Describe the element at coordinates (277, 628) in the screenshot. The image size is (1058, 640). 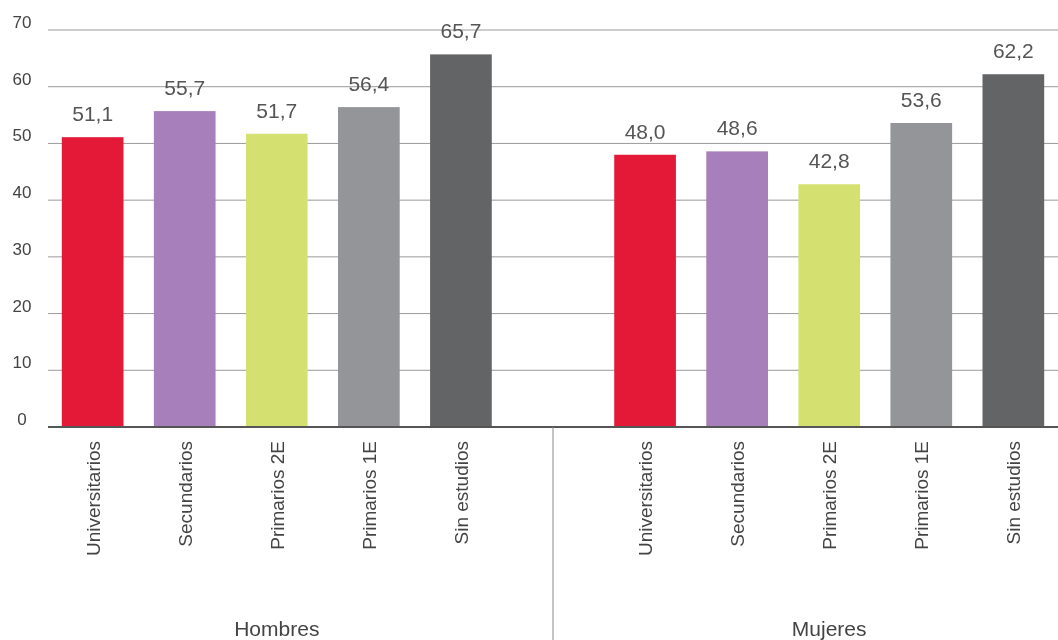
I see `text: Hombres` at that location.